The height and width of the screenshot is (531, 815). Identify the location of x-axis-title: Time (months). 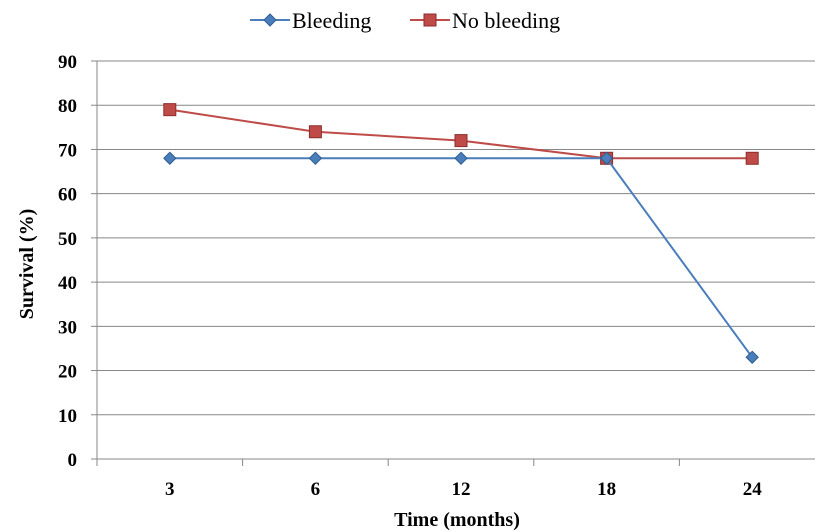
(457, 520).